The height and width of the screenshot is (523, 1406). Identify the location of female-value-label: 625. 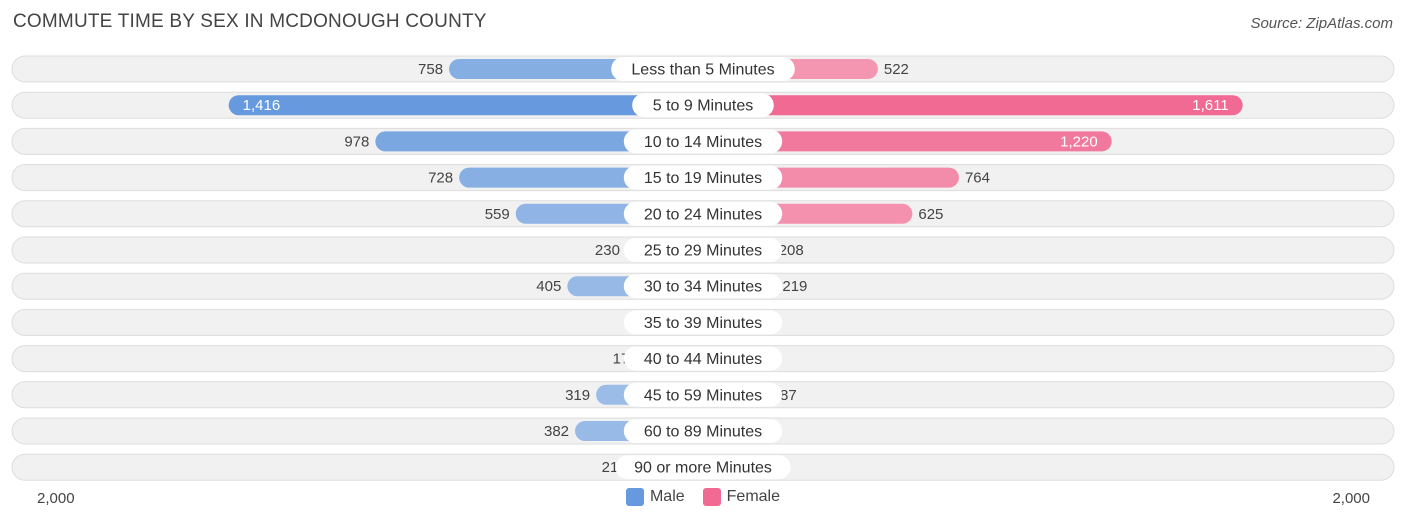
(930, 214).